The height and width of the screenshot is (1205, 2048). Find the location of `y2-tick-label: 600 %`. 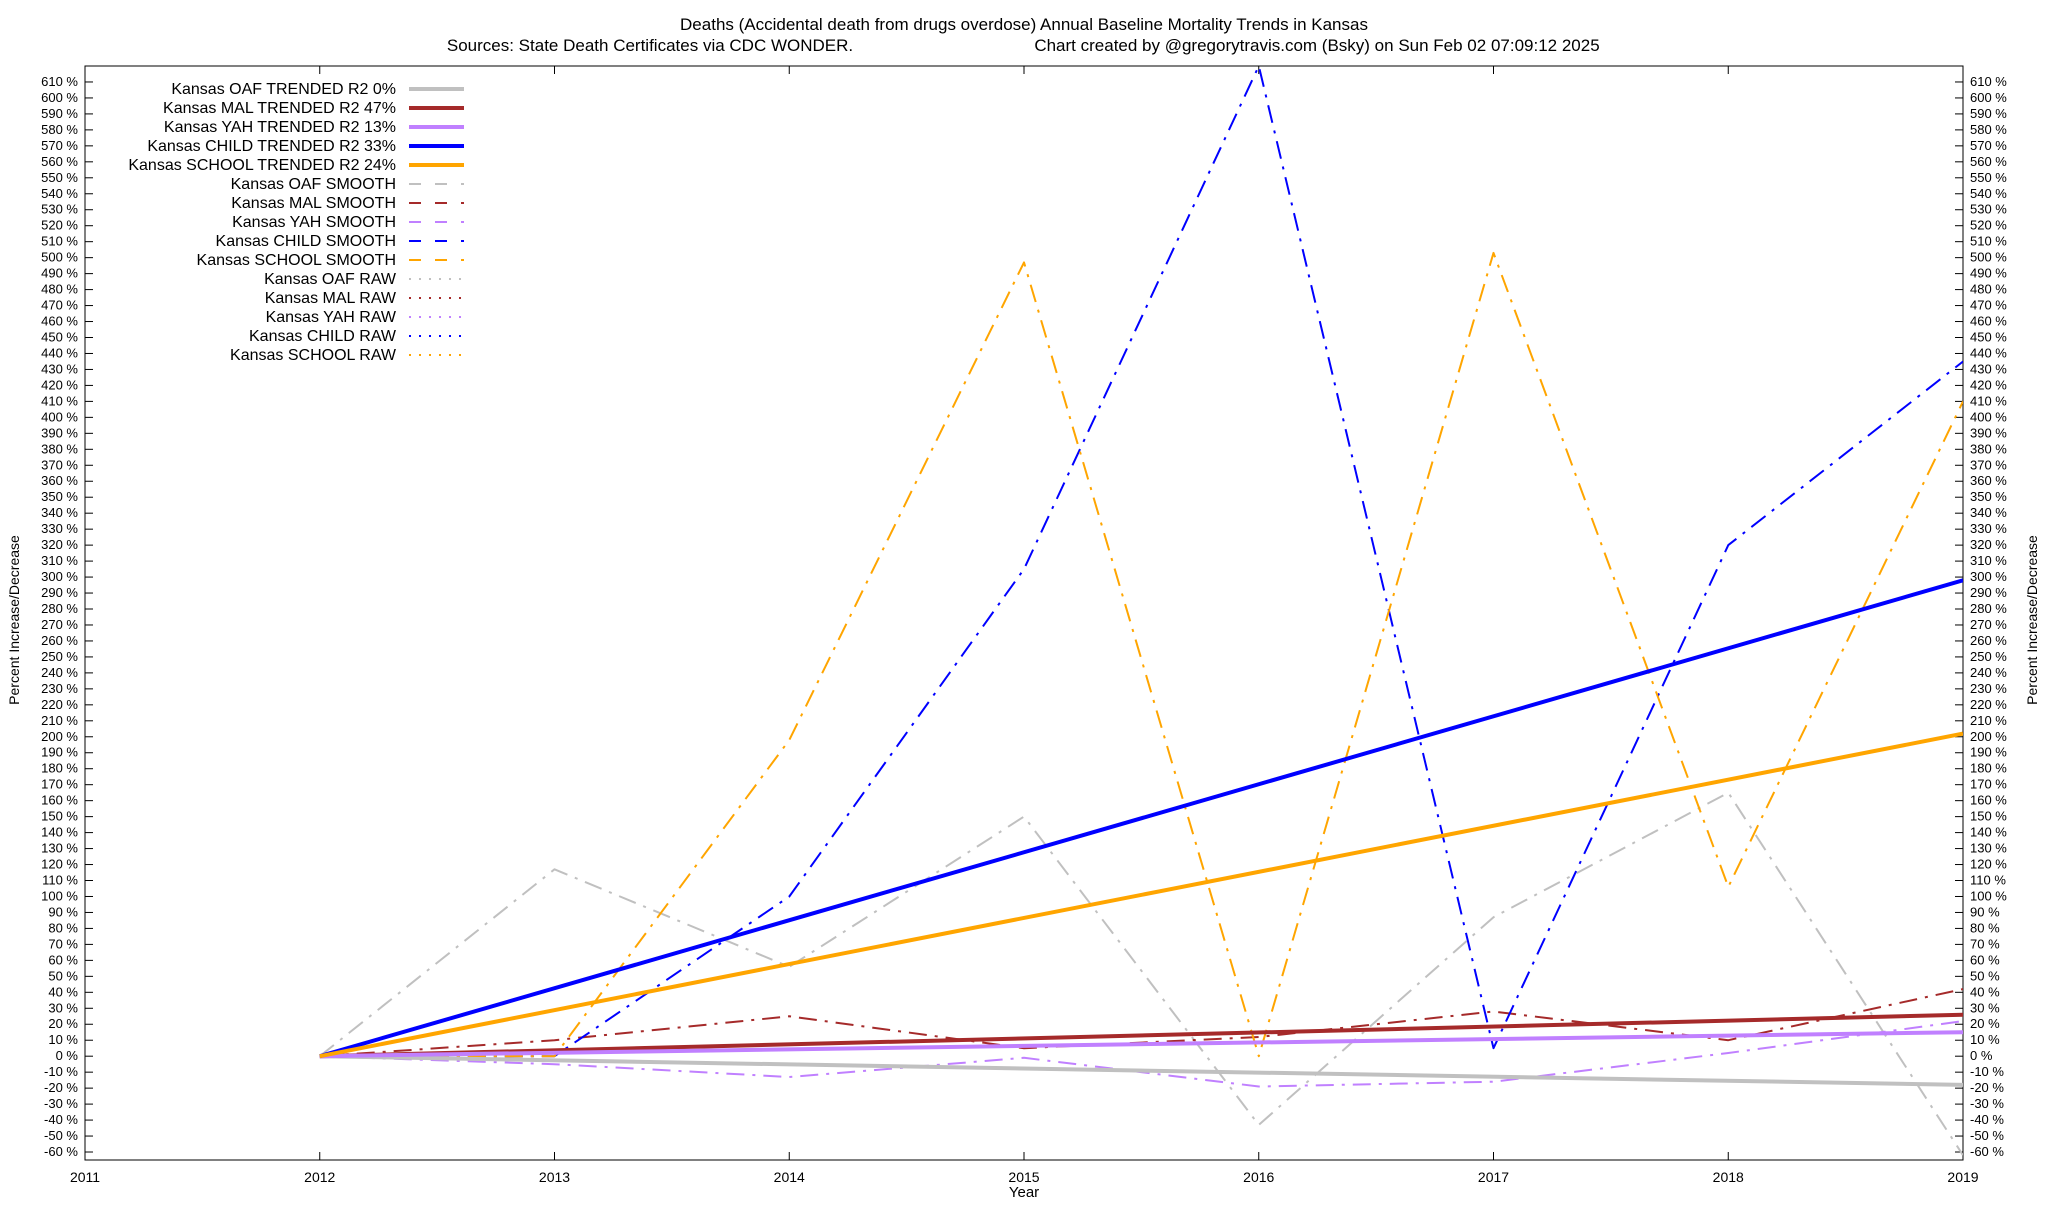

y2-tick-label: 600 % is located at coordinates (1988, 97).